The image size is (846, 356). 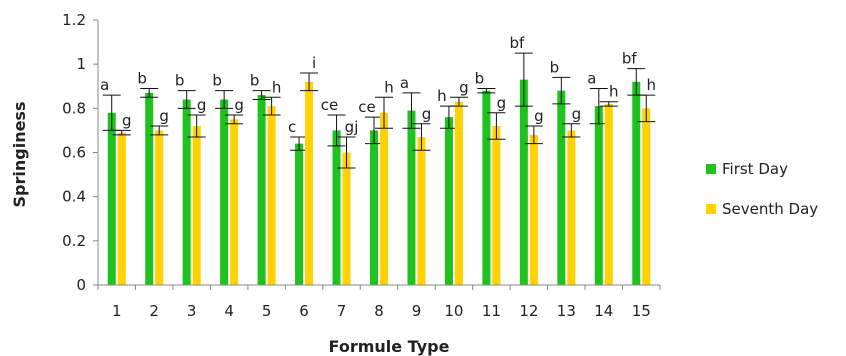 What do you see at coordinates (267, 311) in the screenshot?
I see `x-tick-label: 5` at bounding box center [267, 311].